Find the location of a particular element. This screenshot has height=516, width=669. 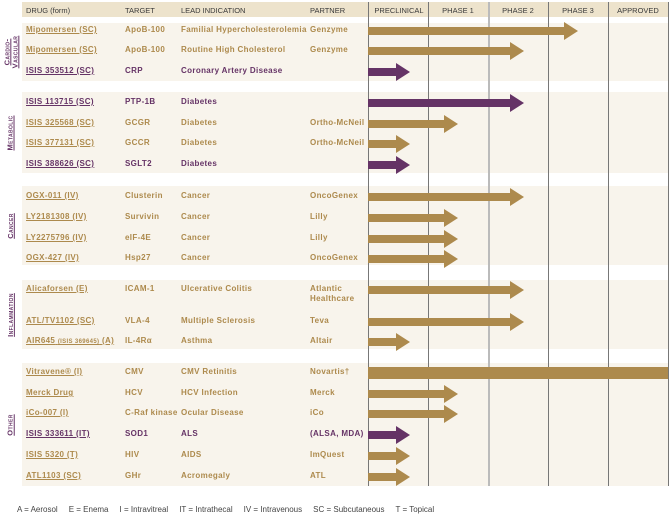

phase-header: PRECLINICAL is located at coordinates (399, 10).